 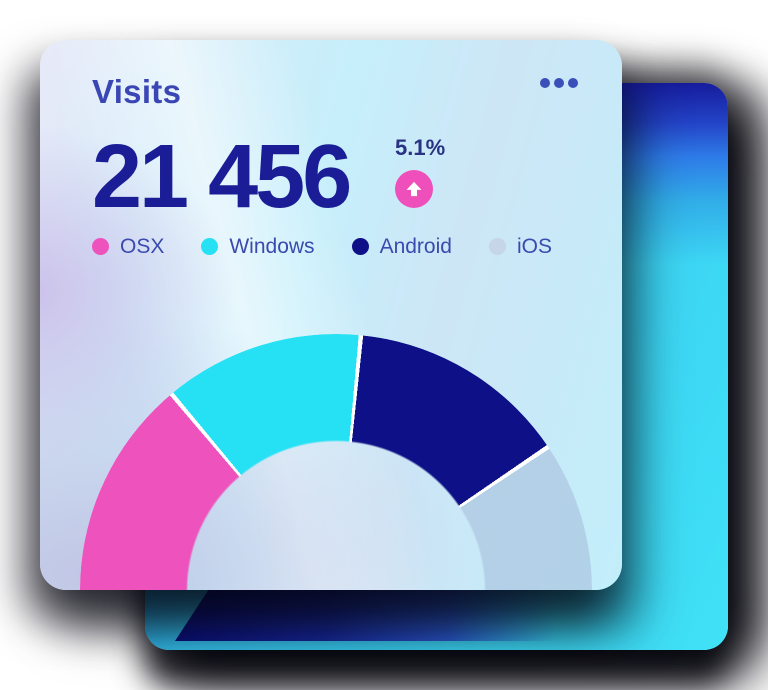 I want to click on legend-dot-android, so click(x=360, y=246).